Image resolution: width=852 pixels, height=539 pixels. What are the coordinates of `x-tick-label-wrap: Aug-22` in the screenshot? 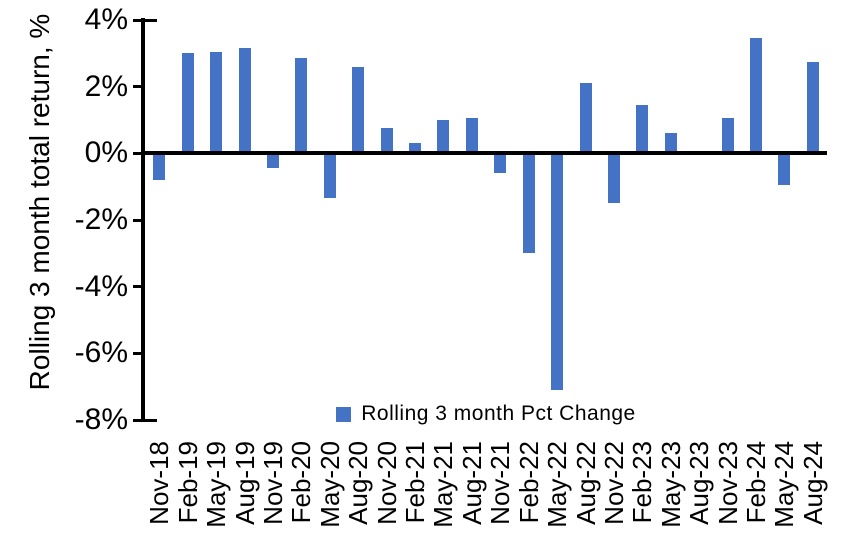 It's located at (585, 490).